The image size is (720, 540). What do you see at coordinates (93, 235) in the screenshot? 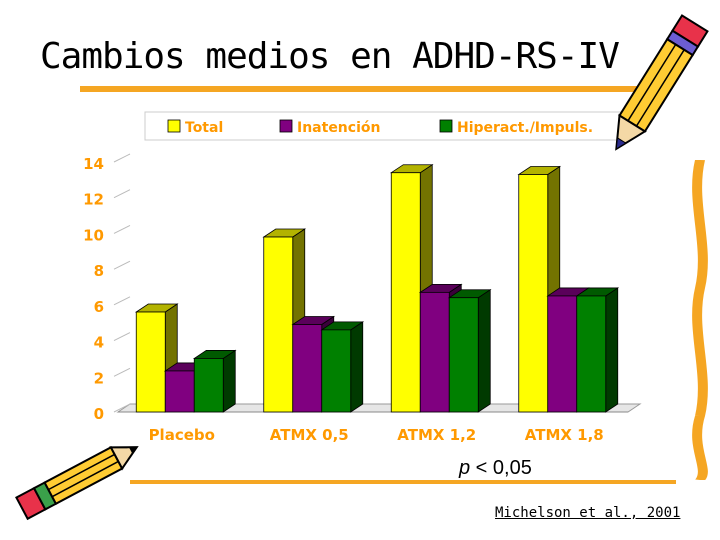
I see `y-tick-label: 10` at bounding box center [93, 235].